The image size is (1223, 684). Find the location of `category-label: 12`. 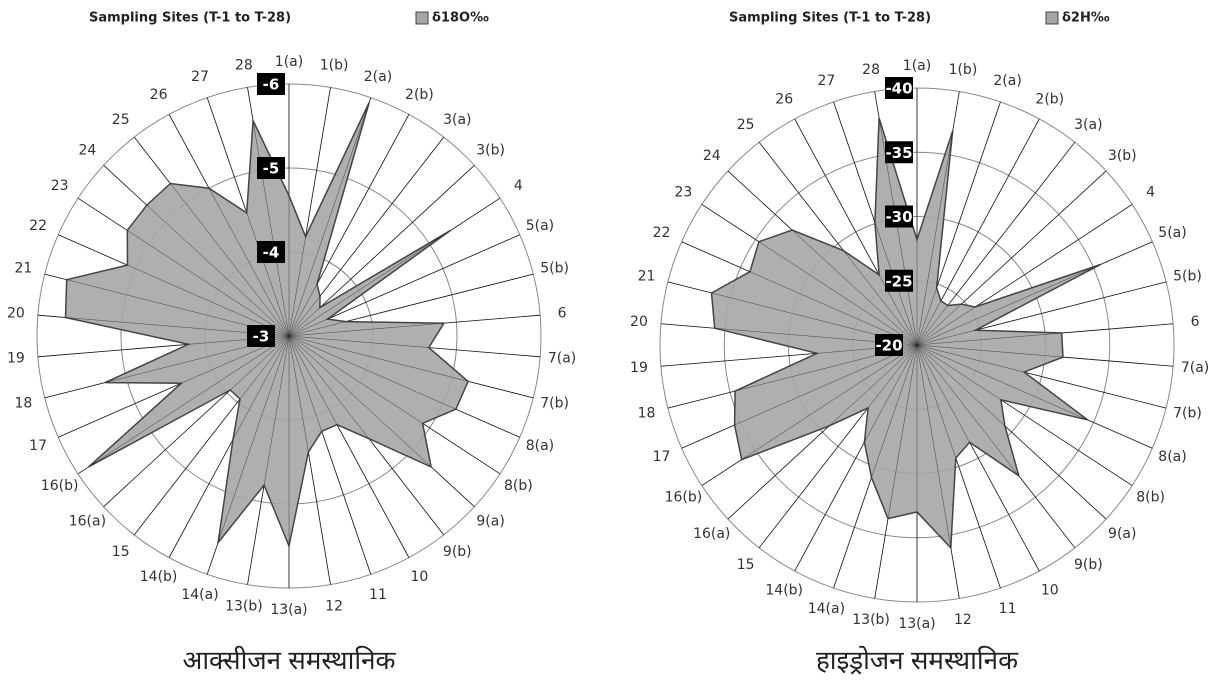

category-label: 12 is located at coordinates (963, 620).